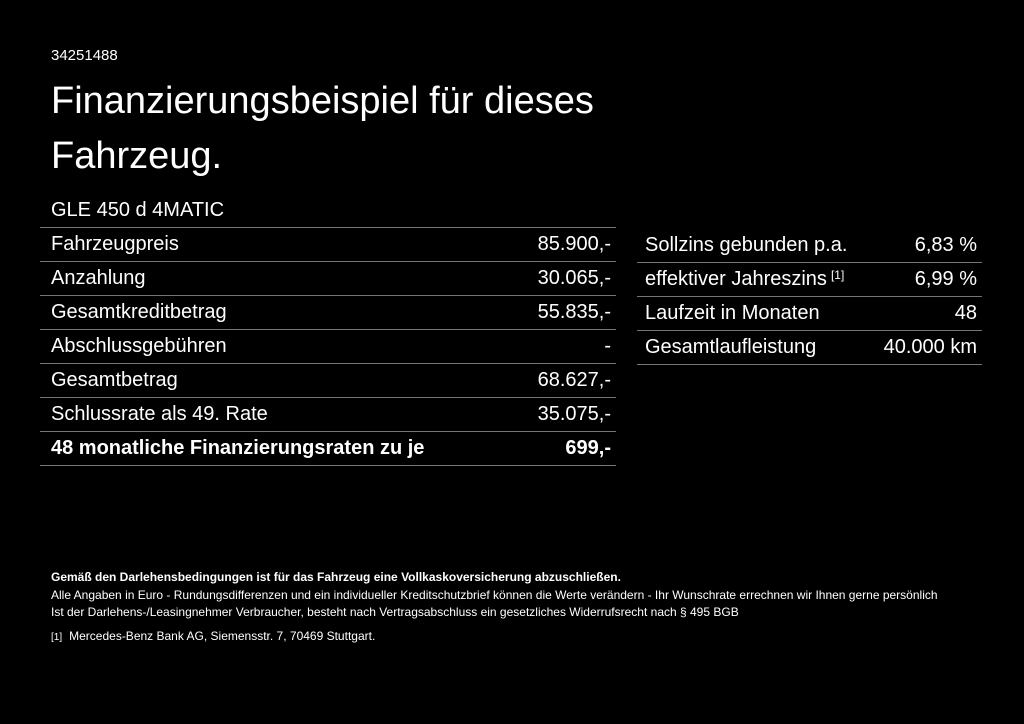 This screenshot has width=1024, height=724. Describe the element at coordinates (57, 637) in the screenshot. I see `footnote-marker: [1]` at that location.